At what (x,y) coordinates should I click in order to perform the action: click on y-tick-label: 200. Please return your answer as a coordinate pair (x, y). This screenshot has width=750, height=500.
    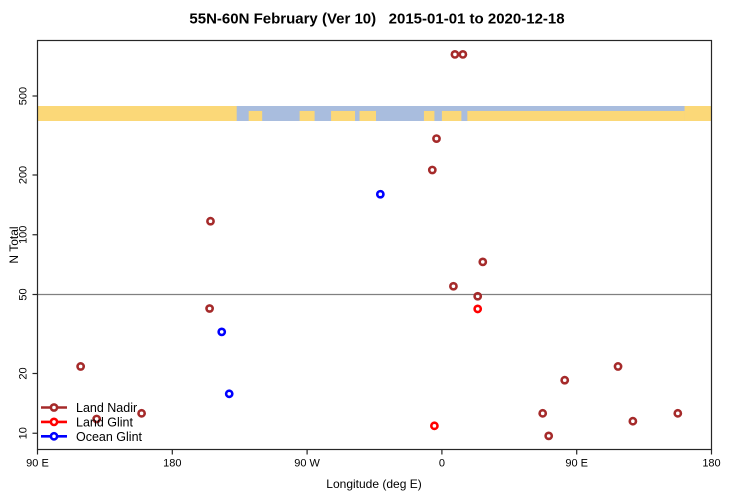
    Looking at the image, I should click on (24, 175).